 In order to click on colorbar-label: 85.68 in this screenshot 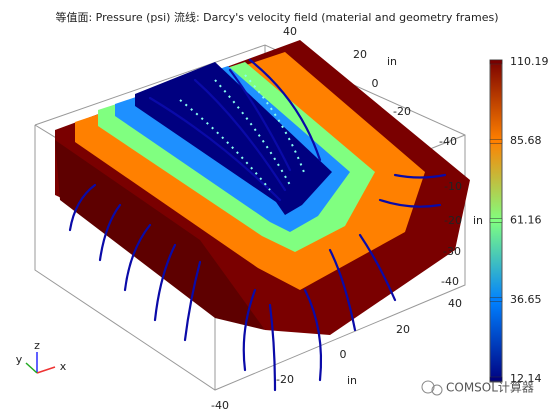, I will do `click(526, 140)`.